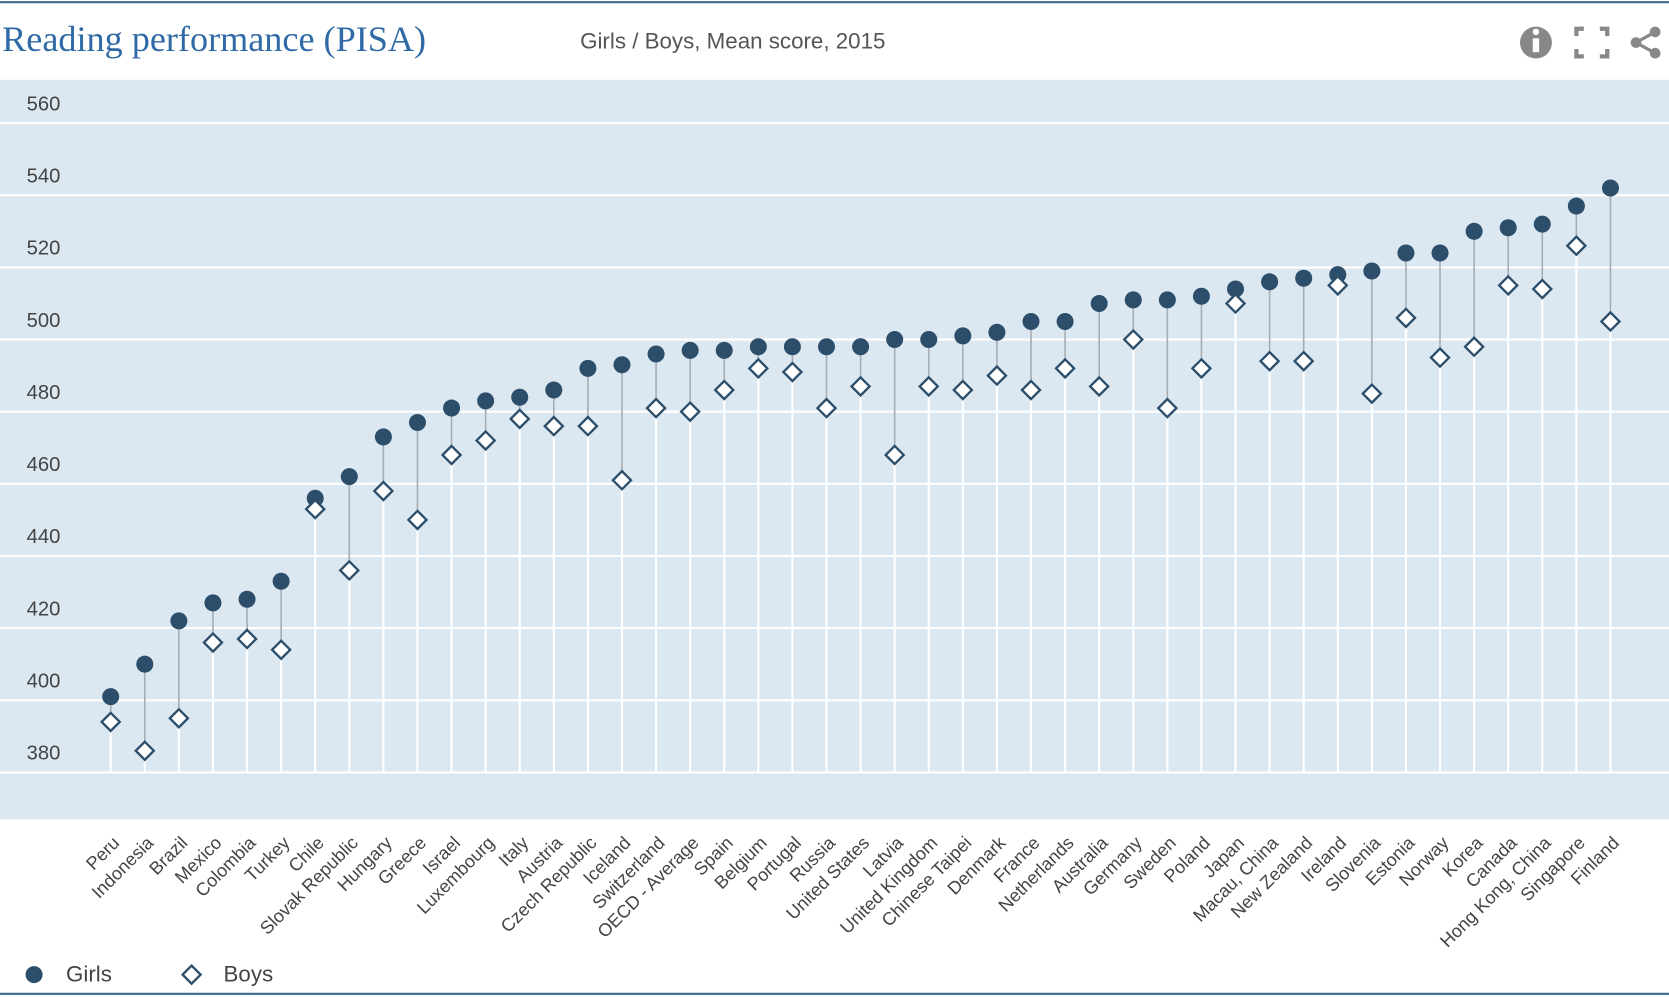 The image size is (1669, 997). I want to click on y-tick-label: 420, so click(44, 609).